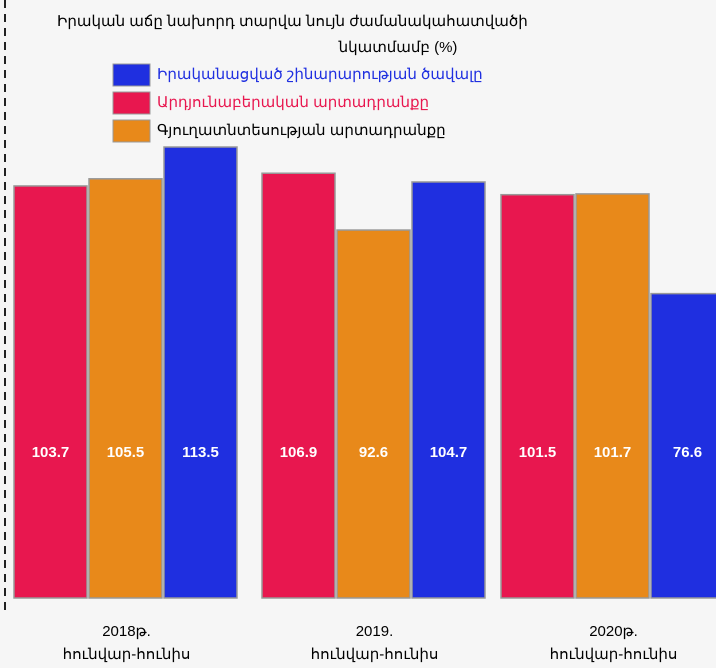 This screenshot has height=668, width=716. Describe the element at coordinates (299, 452) in the screenshot. I see `data-label: 106.9` at that location.